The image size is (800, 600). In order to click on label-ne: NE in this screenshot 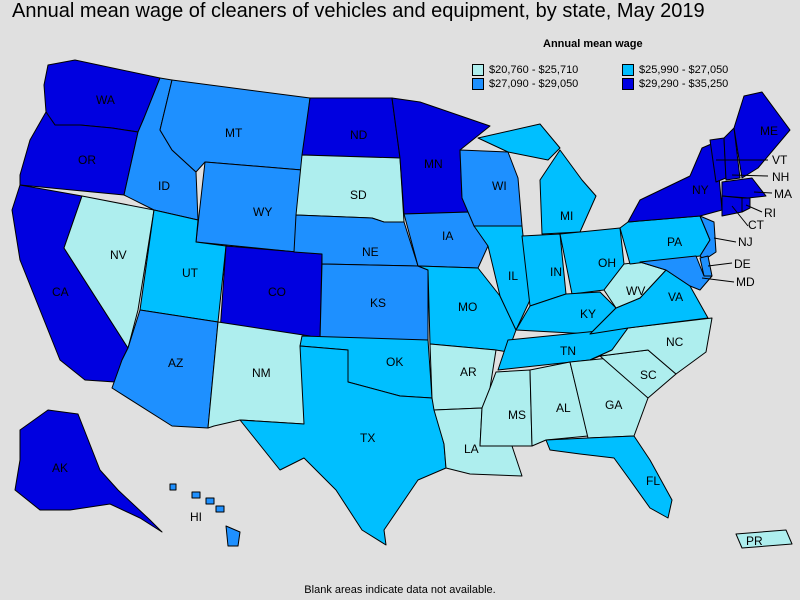, I will do `click(370, 252)`.